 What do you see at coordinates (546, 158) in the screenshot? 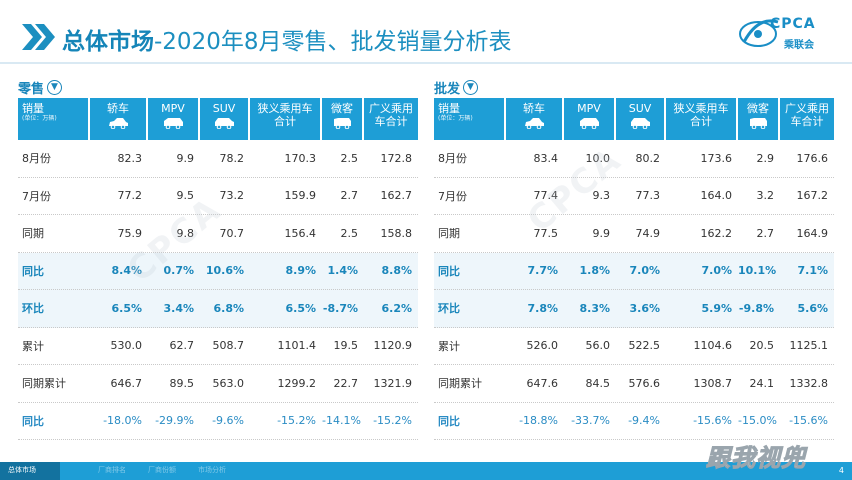
I see `table-cell: 83.4` at bounding box center [546, 158].